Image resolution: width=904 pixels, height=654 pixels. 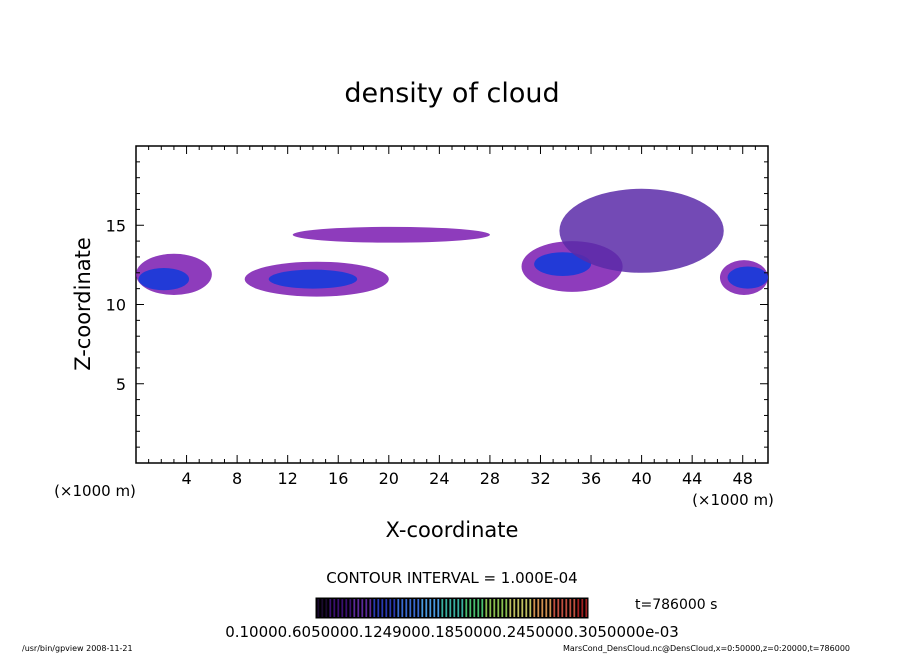 What do you see at coordinates (743, 478) in the screenshot?
I see `x-tick-label: 48` at bounding box center [743, 478].